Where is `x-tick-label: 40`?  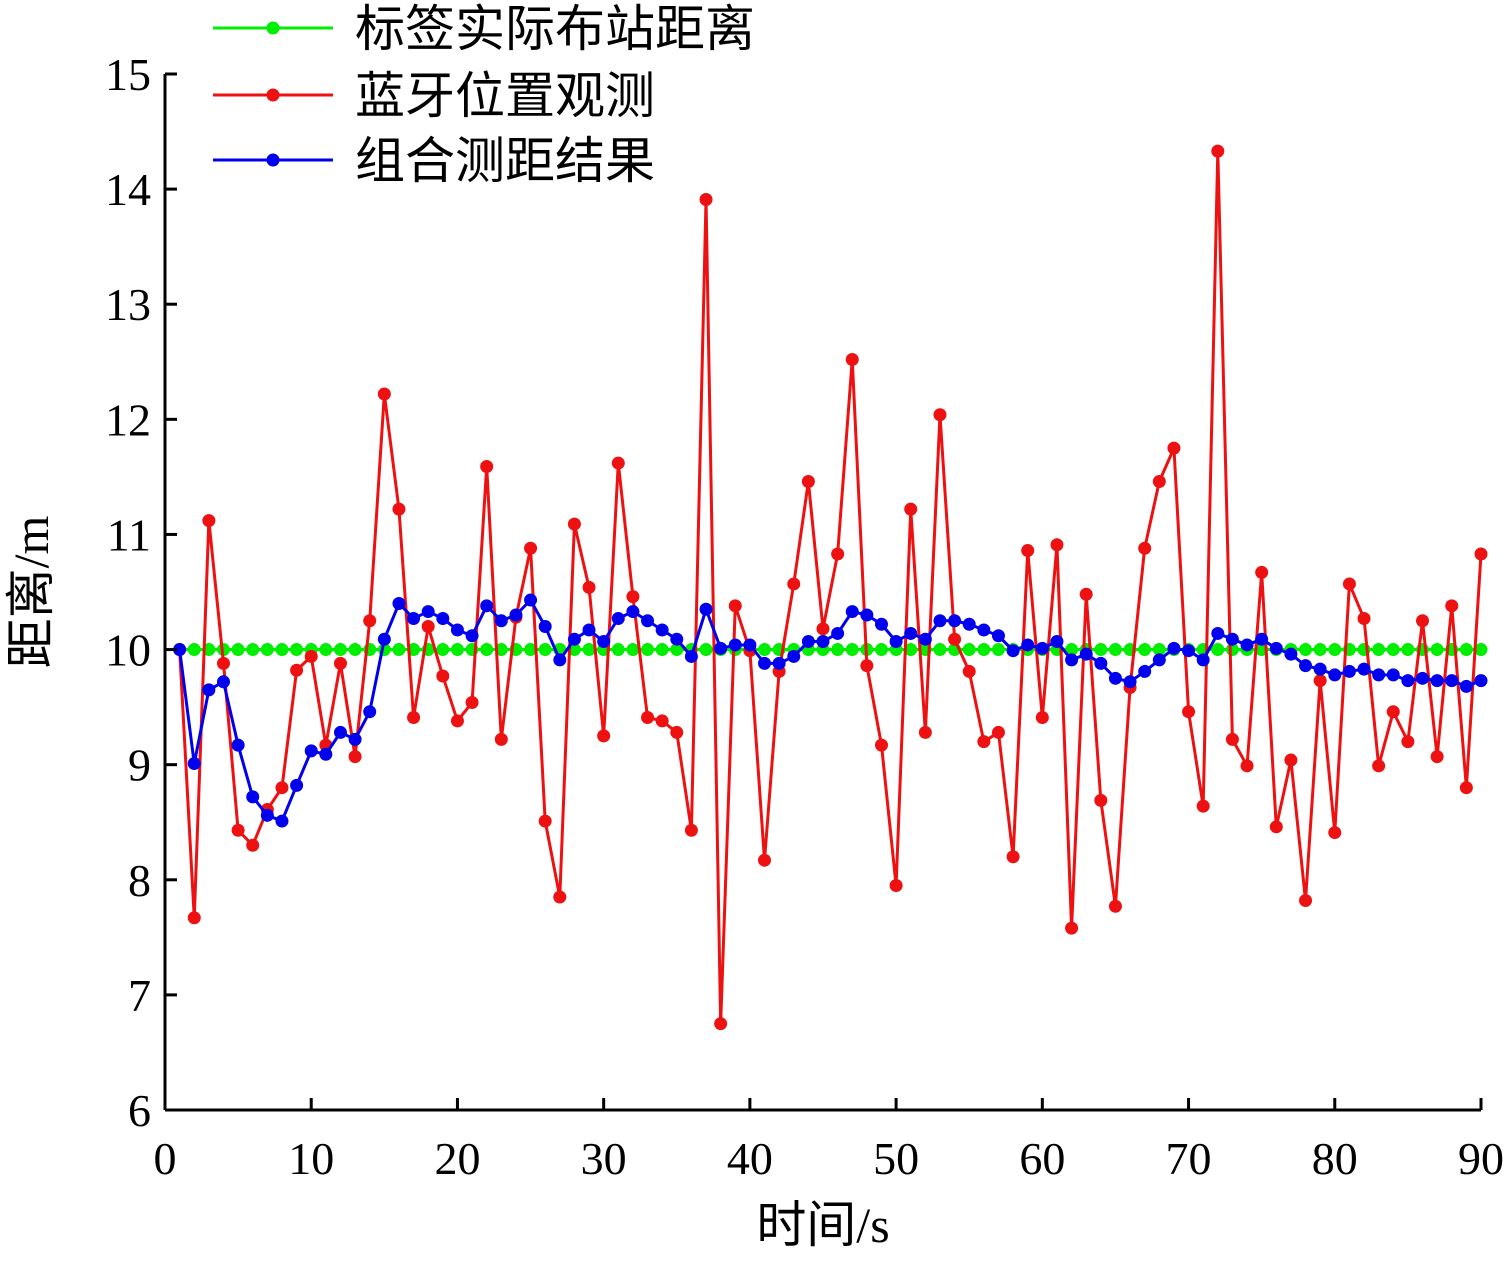 x-tick-label: 40 is located at coordinates (750, 1158).